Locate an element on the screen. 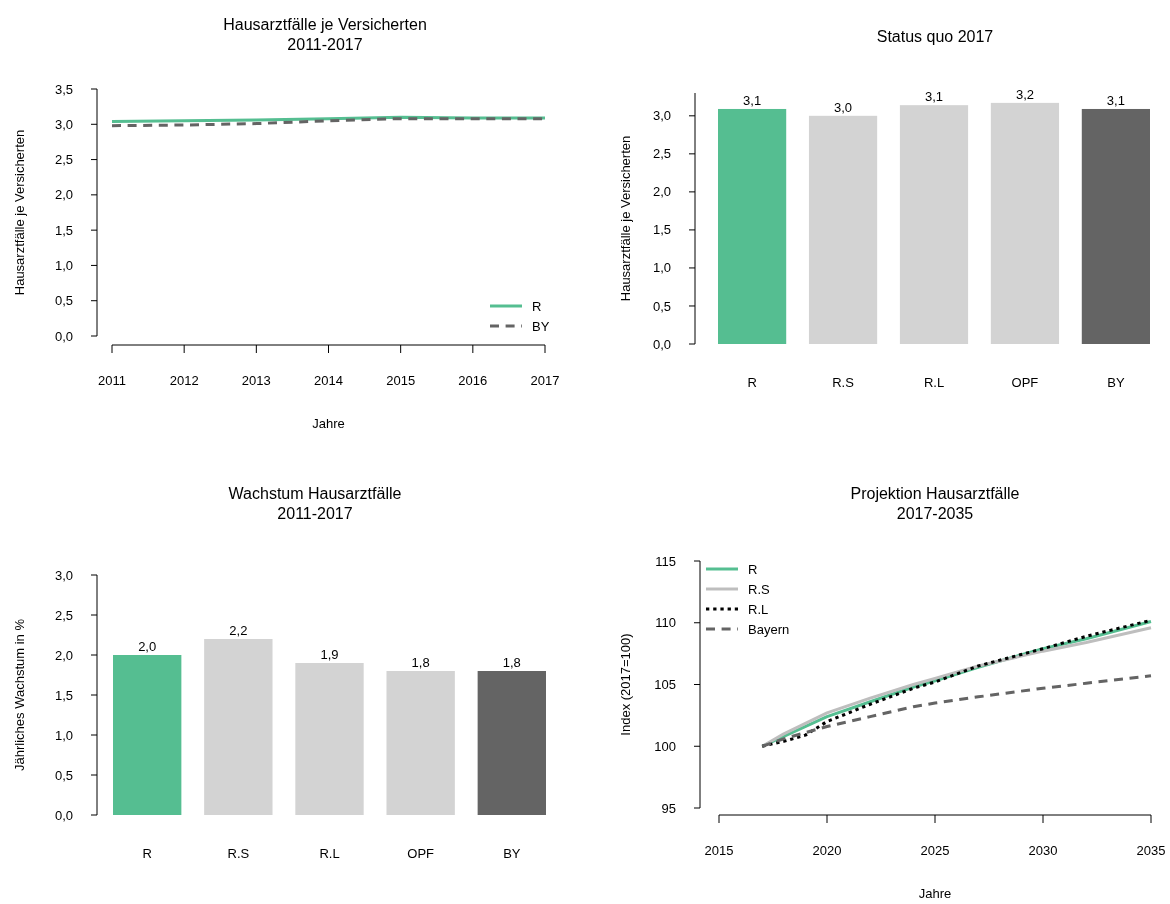 This screenshot has width=1170, height=904. chart-subtitle: 2017-2035 is located at coordinates (935, 513).